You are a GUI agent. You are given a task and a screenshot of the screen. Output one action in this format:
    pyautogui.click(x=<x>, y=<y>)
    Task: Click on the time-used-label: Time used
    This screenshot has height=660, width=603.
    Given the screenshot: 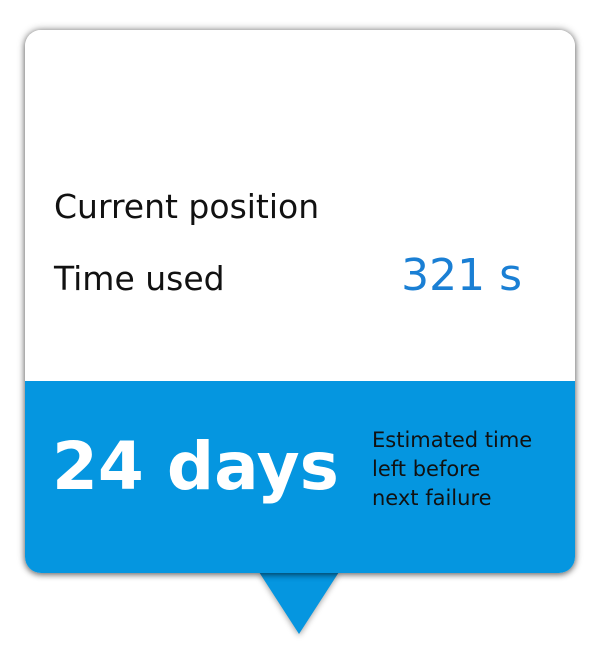 What is the action you would take?
    pyautogui.click(x=139, y=278)
    